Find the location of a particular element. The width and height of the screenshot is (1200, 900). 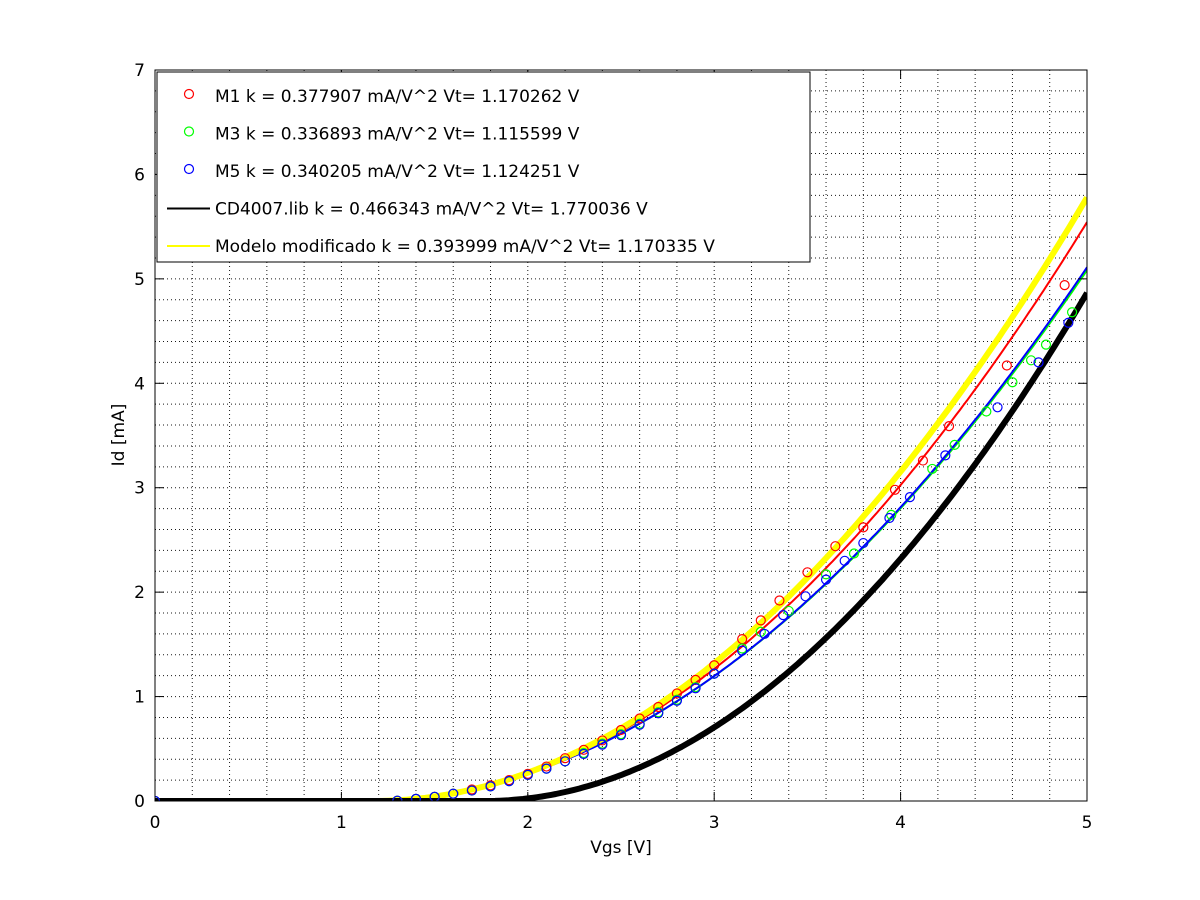

y-tick-label: 3 is located at coordinates (139, 489).